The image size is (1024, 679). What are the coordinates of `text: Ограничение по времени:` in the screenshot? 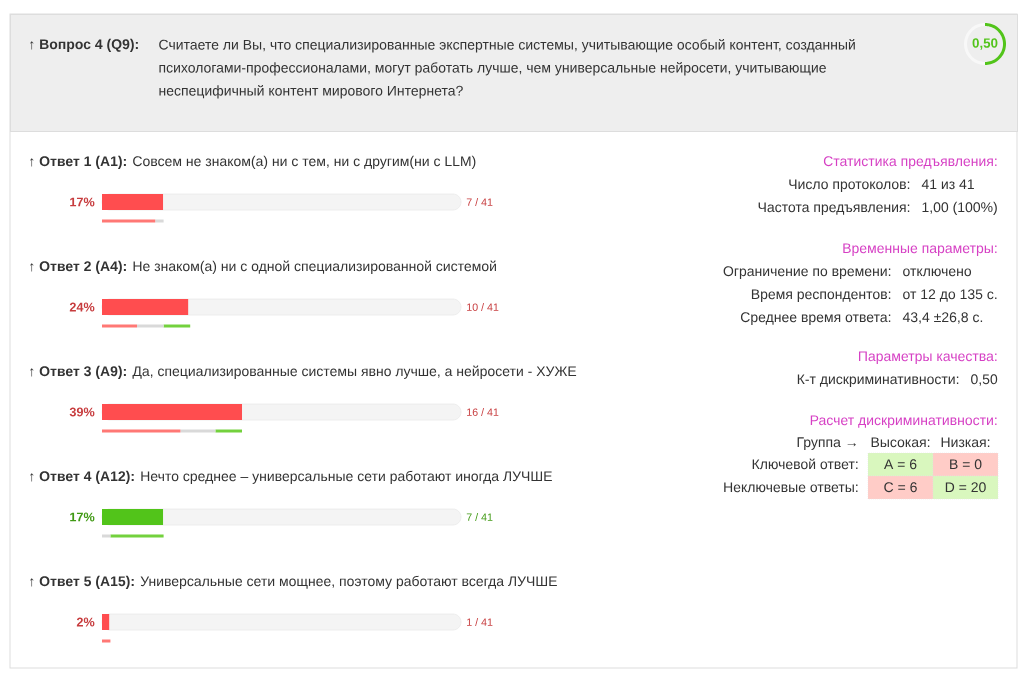 It's located at (807, 272).